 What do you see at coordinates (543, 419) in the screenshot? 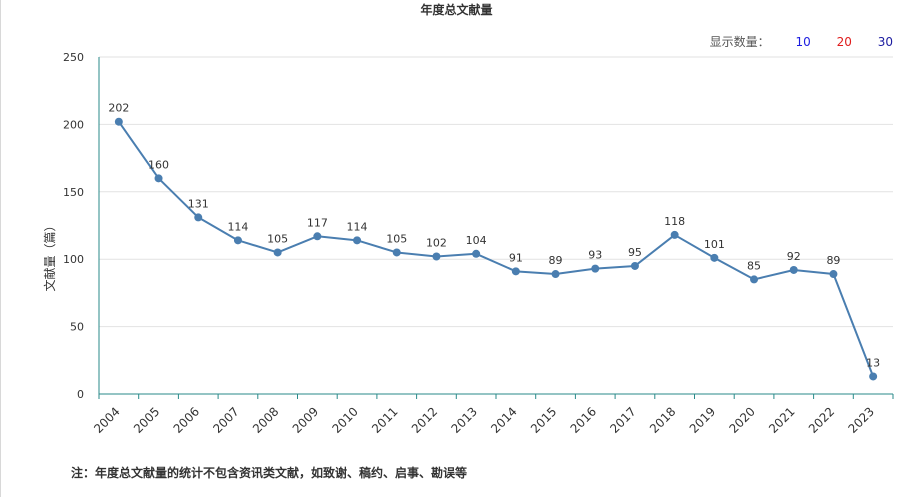
I see `x-tick-label-2015: 2015` at bounding box center [543, 419].